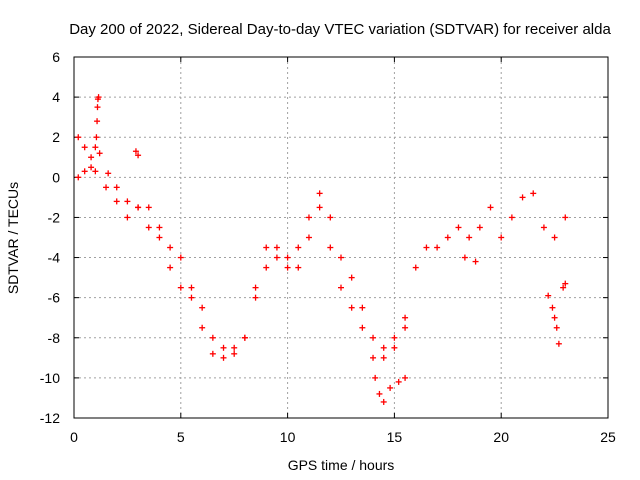  I want to click on y-tick-label: -12, so click(50, 418).